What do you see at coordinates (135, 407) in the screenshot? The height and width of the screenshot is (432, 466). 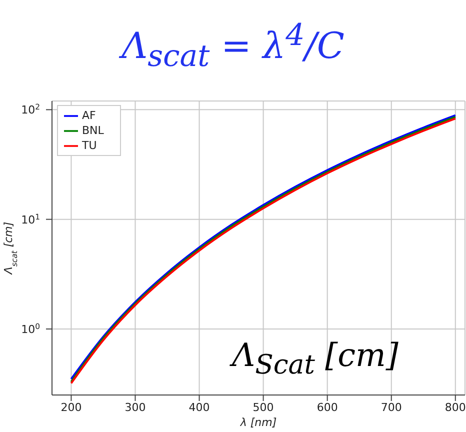 I see `x-tick-label: 300` at bounding box center [135, 407].